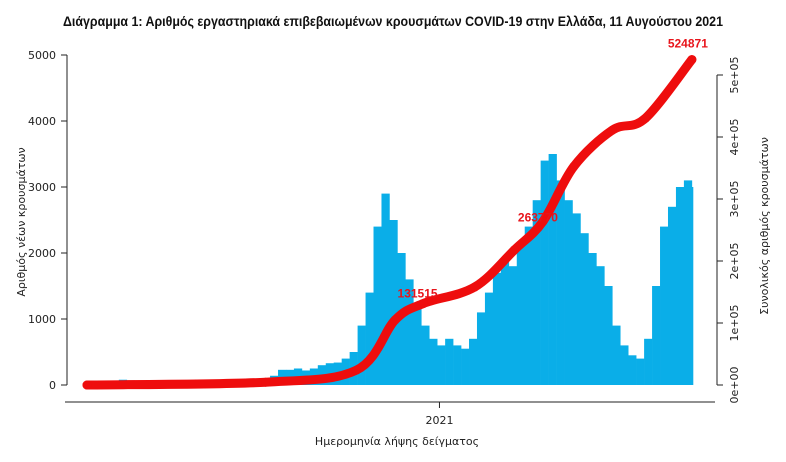 This screenshot has width=786, height=462. What do you see at coordinates (734, 199) in the screenshot?
I see `right-axis-tick-label: 3e+05` at bounding box center [734, 199].